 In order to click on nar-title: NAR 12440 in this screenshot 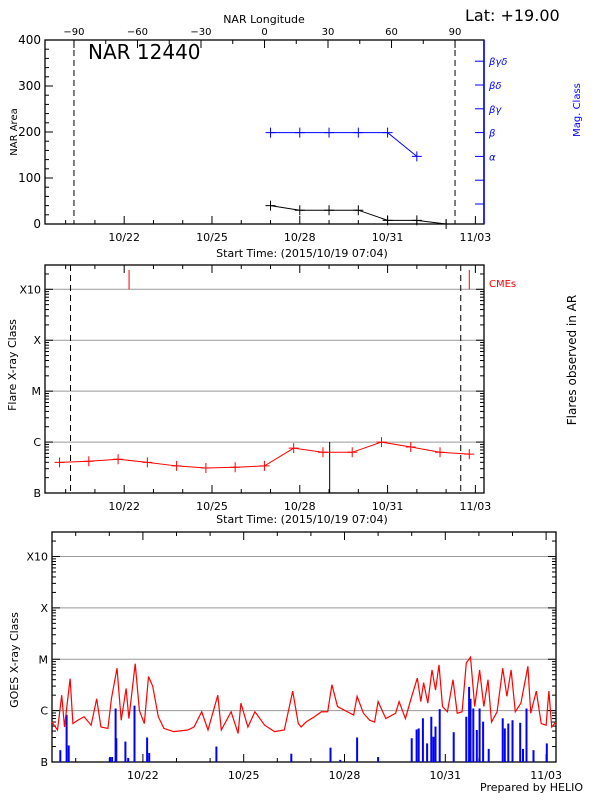, I will do `click(144, 52)`.